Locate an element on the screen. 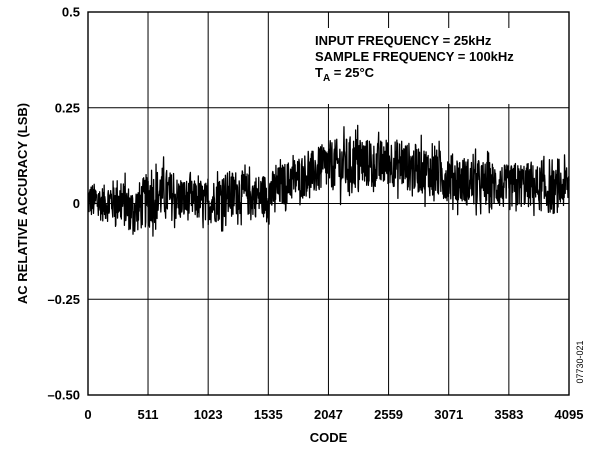 This screenshot has height=449, width=593. y-axis-label: AC RELATIVE ACCURACY (LSB) is located at coordinates (22, 203).